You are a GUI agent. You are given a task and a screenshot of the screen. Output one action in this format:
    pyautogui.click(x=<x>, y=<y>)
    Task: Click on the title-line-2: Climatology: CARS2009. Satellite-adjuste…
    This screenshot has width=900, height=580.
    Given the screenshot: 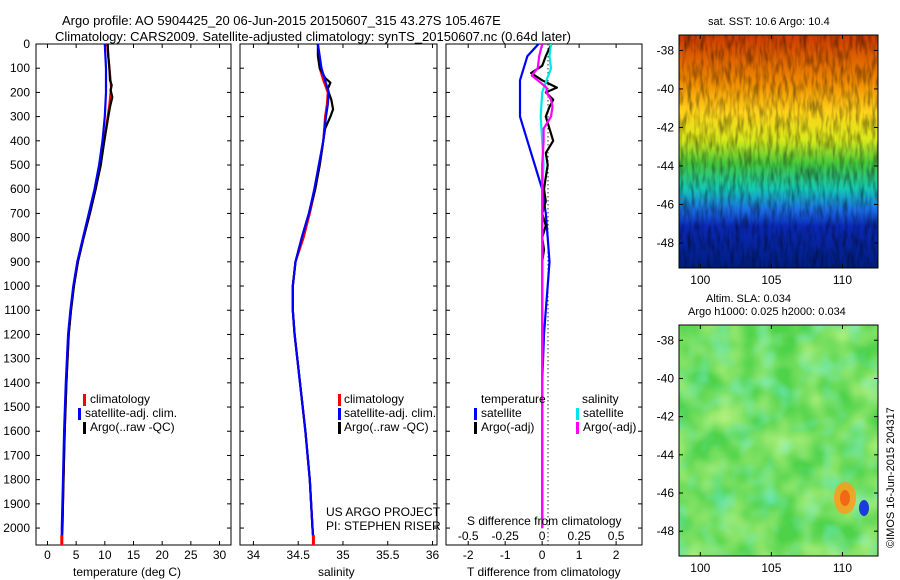 What is the action you would take?
    pyautogui.click(x=313, y=36)
    